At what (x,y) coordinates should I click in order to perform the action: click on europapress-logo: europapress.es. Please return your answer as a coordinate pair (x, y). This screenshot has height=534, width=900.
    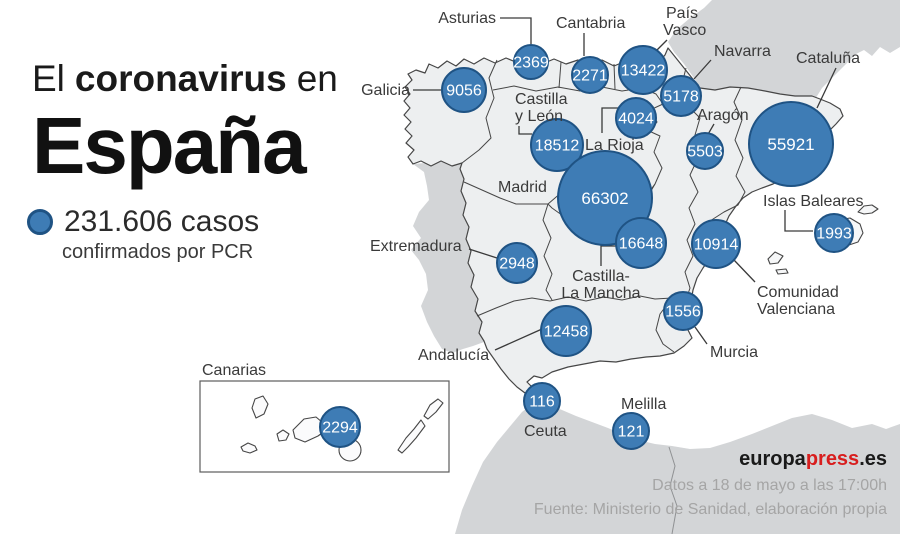
    Looking at the image, I should click on (813, 459).